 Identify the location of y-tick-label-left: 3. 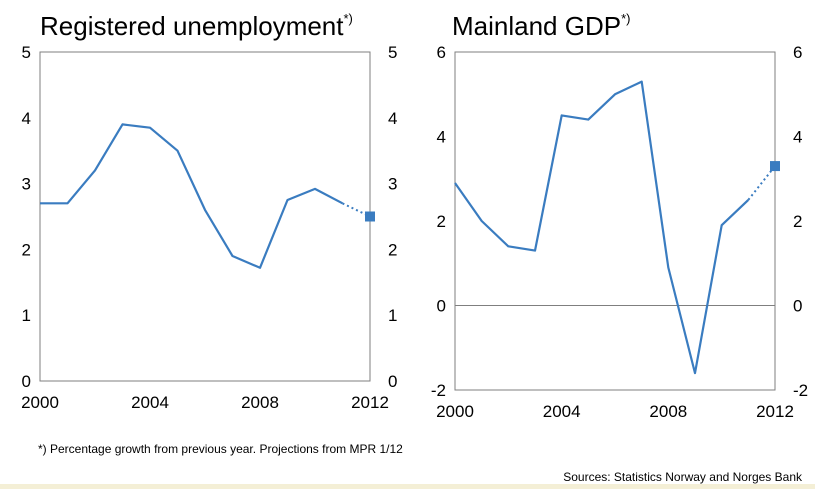
(26, 184).